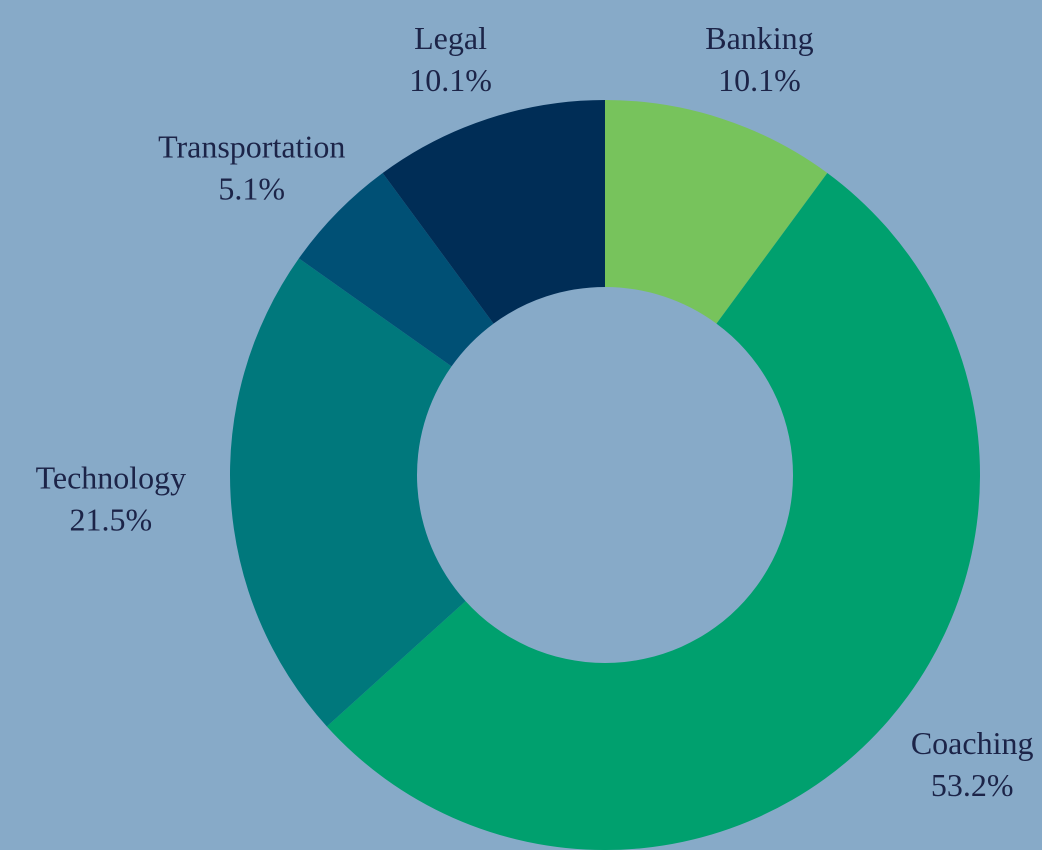 The image size is (1042, 850). What do you see at coordinates (251, 189) in the screenshot?
I see `slice-value-label: 5.1%` at bounding box center [251, 189].